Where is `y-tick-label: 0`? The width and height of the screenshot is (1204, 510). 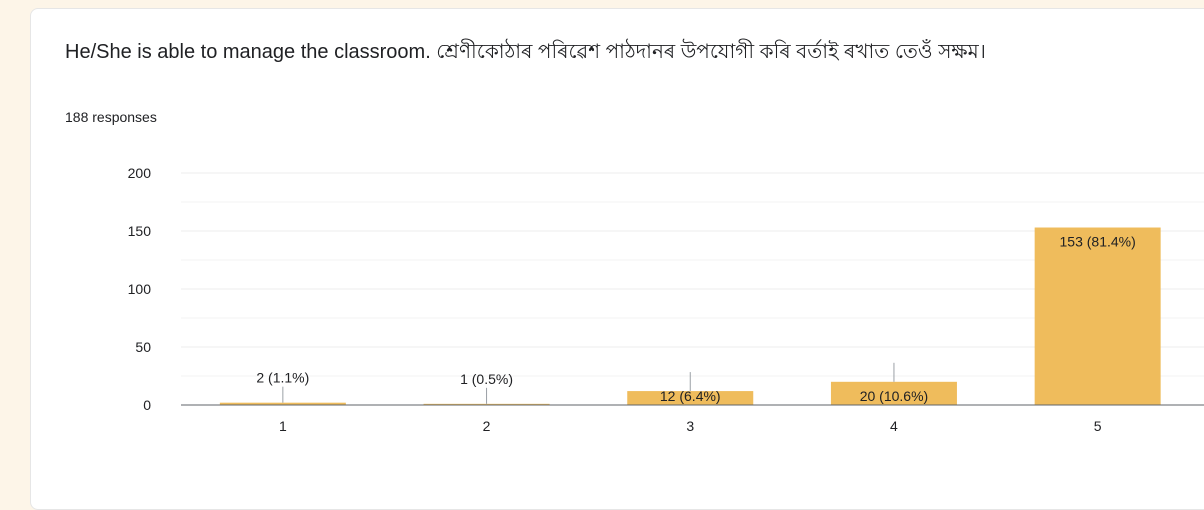
y-tick-label: 0 is located at coordinates (147, 405).